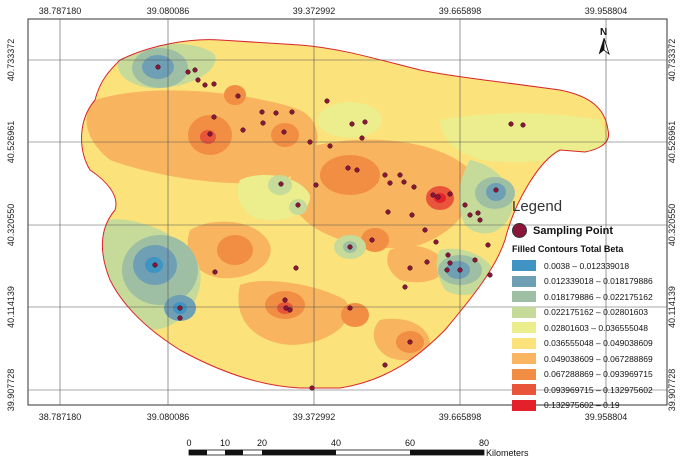 The image size is (685, 469). I want to click on legend-class-label: 0.018179886 – 0.022175162, so click(598, 296).